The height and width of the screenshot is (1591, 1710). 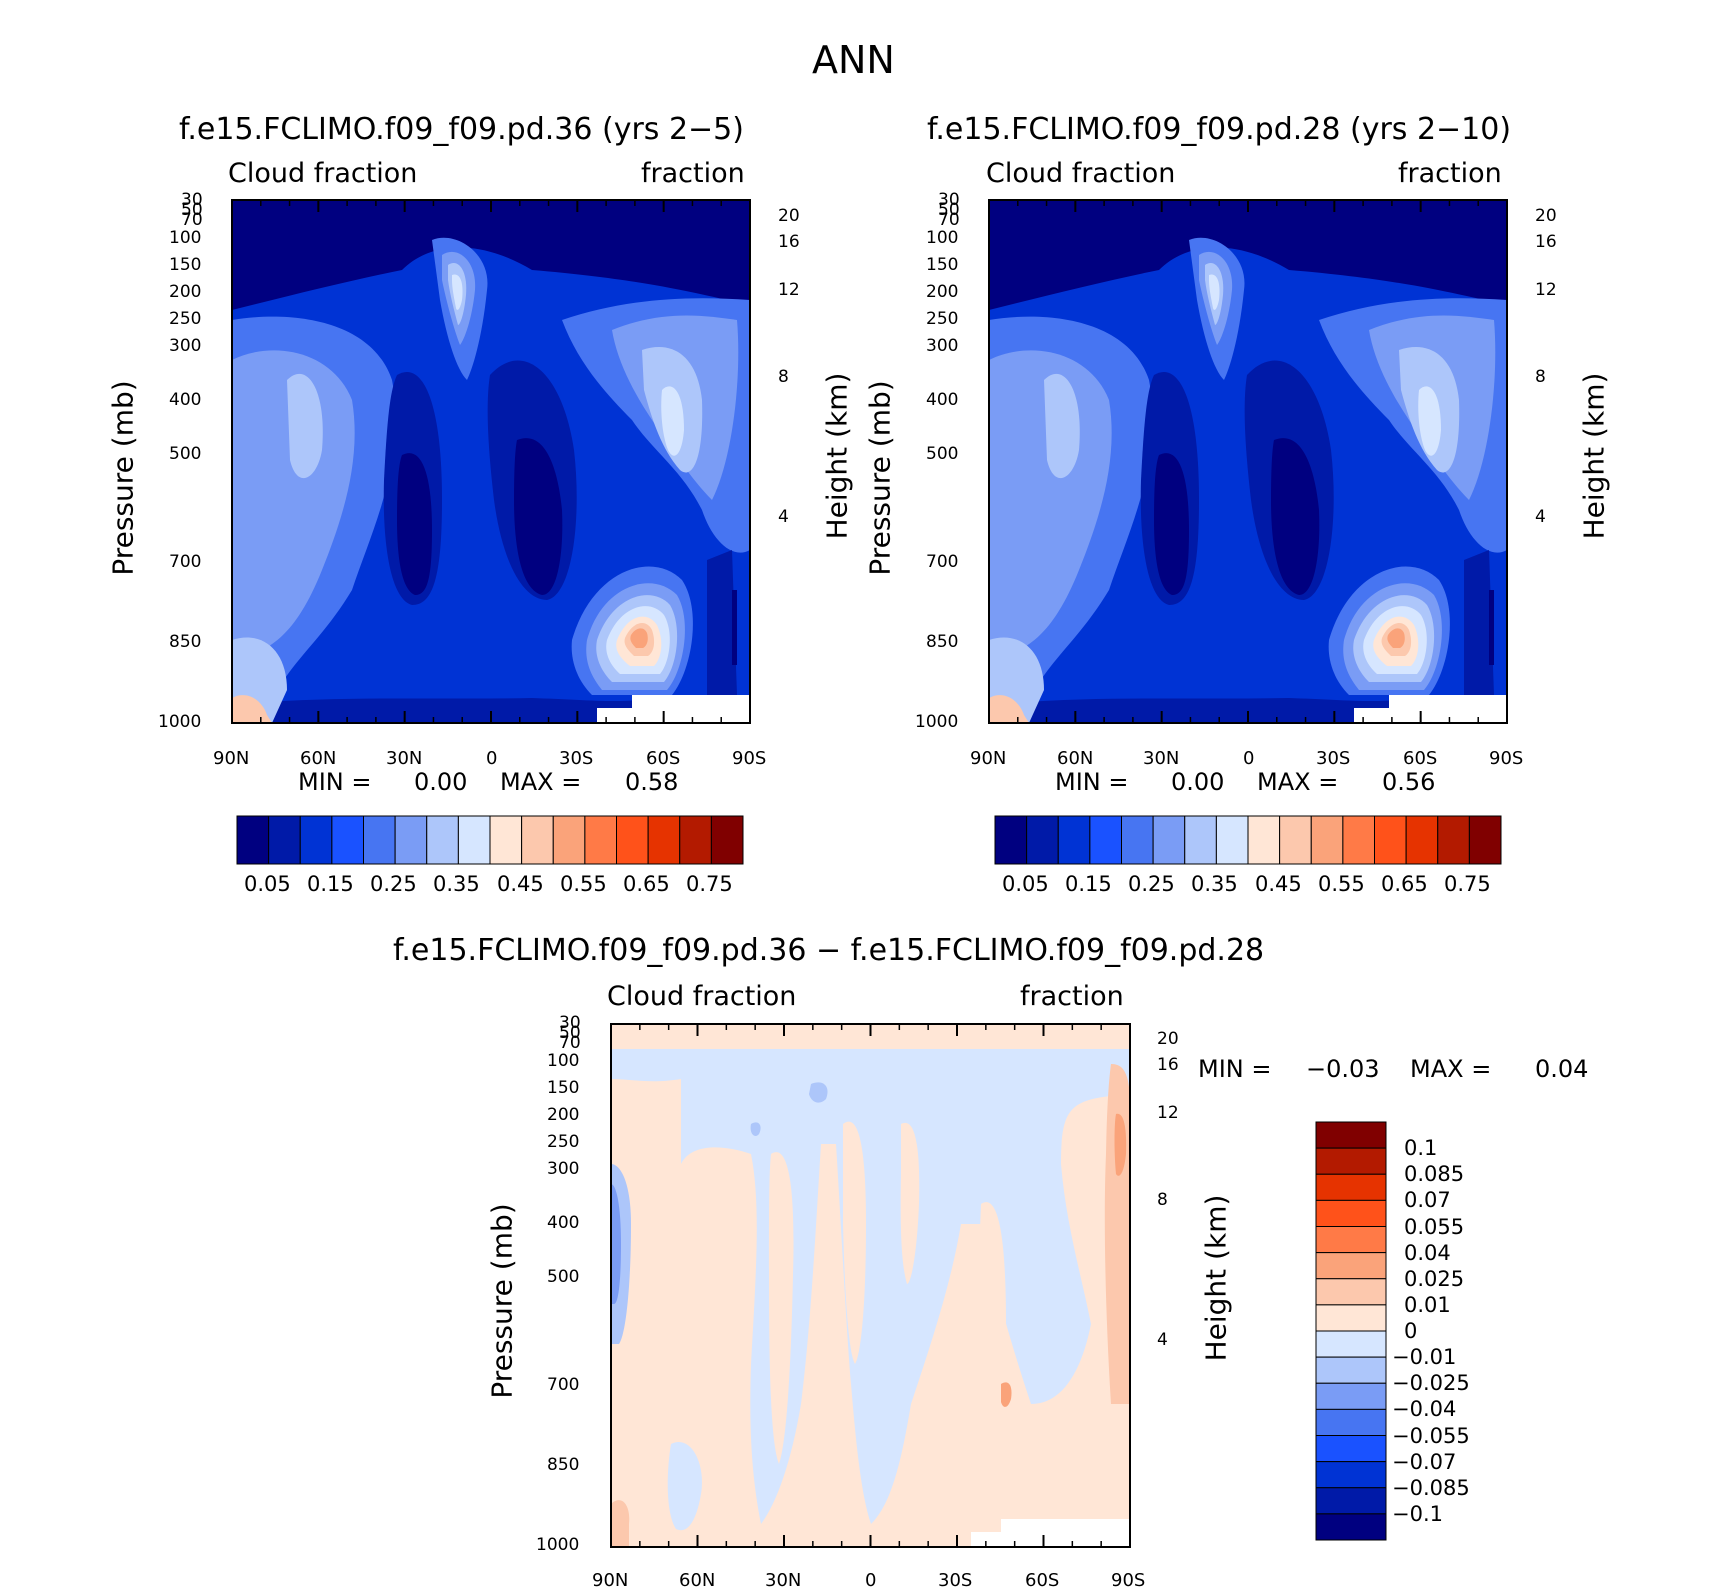 What do you see at coordinates (558, 1545) in the screenshot?
I see `panel3-ytick: 1000` at bounding box center [558, 1545].